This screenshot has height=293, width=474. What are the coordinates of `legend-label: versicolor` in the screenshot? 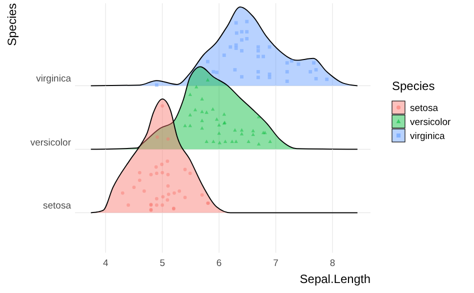 It's located at (430, 122).